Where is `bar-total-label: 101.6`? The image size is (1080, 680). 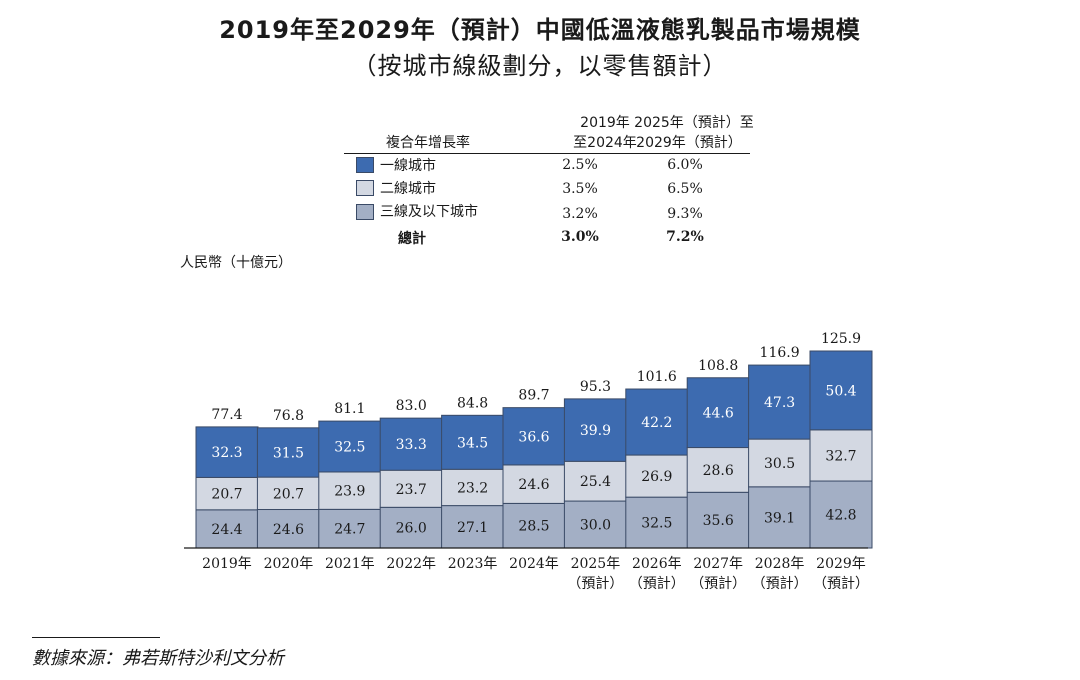 bar-total-label: 101.6 is located at coordinates (657, 377).